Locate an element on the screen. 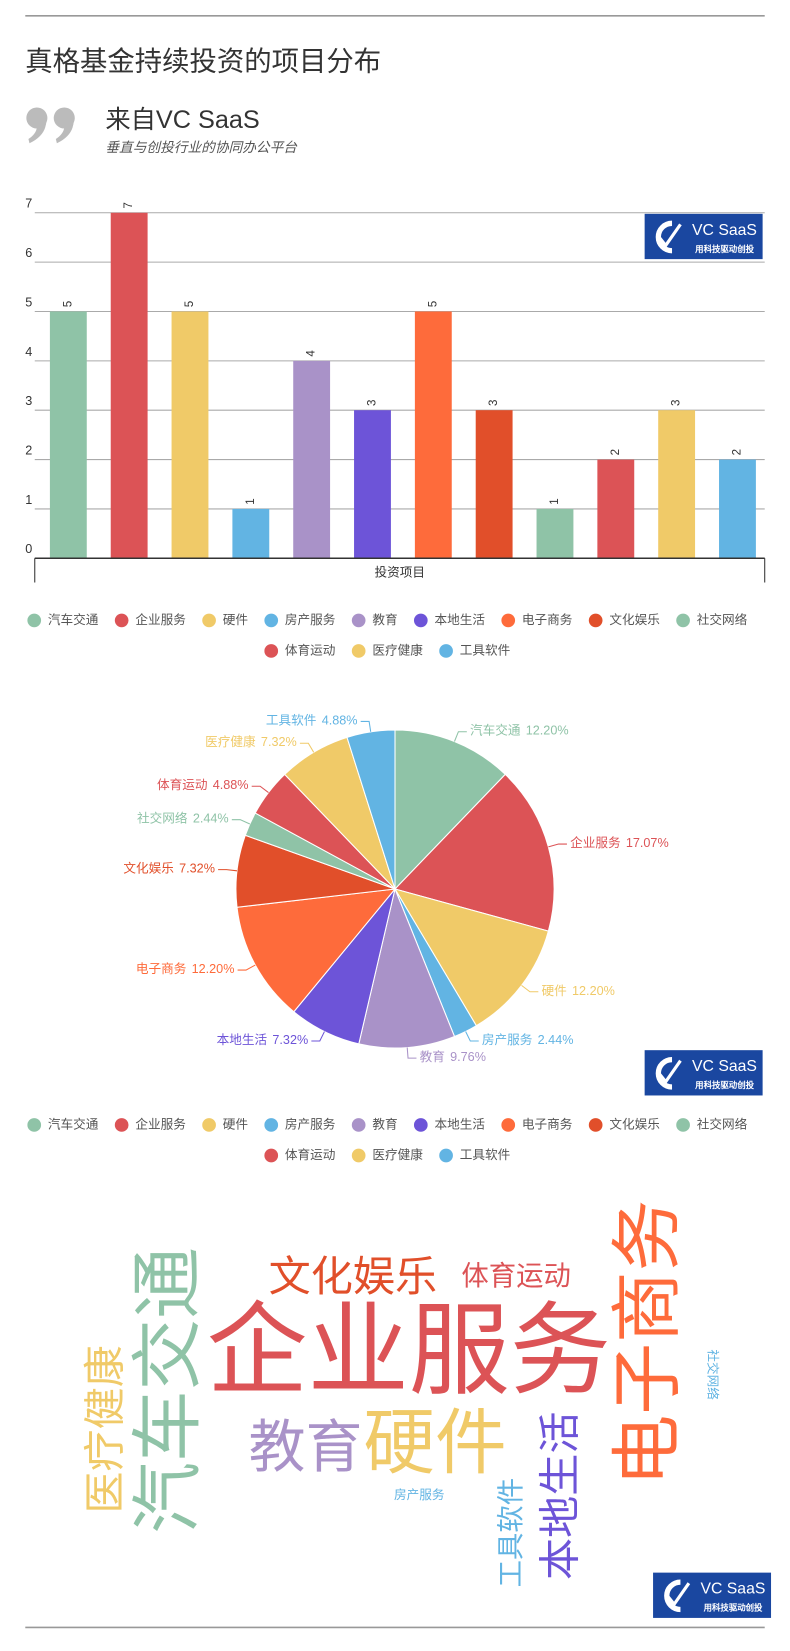  y-tick-label: 2 is located at coordinates (28, 450).